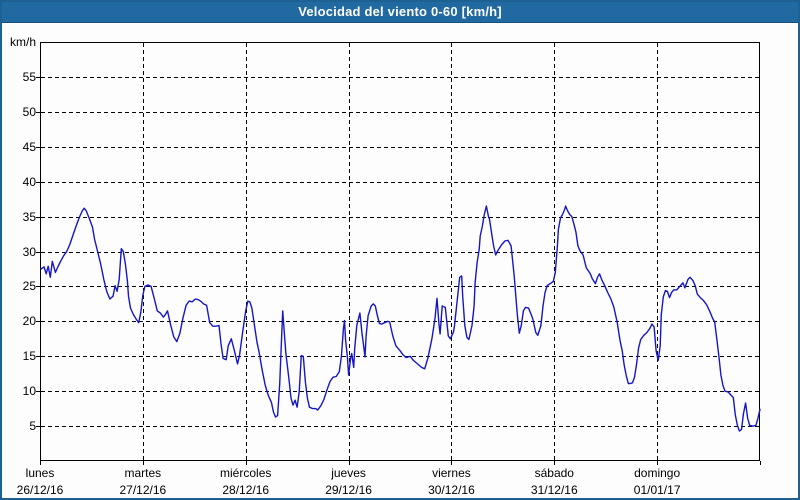  I want to click on y-axis-tick-label: 45, so click(29, 146).